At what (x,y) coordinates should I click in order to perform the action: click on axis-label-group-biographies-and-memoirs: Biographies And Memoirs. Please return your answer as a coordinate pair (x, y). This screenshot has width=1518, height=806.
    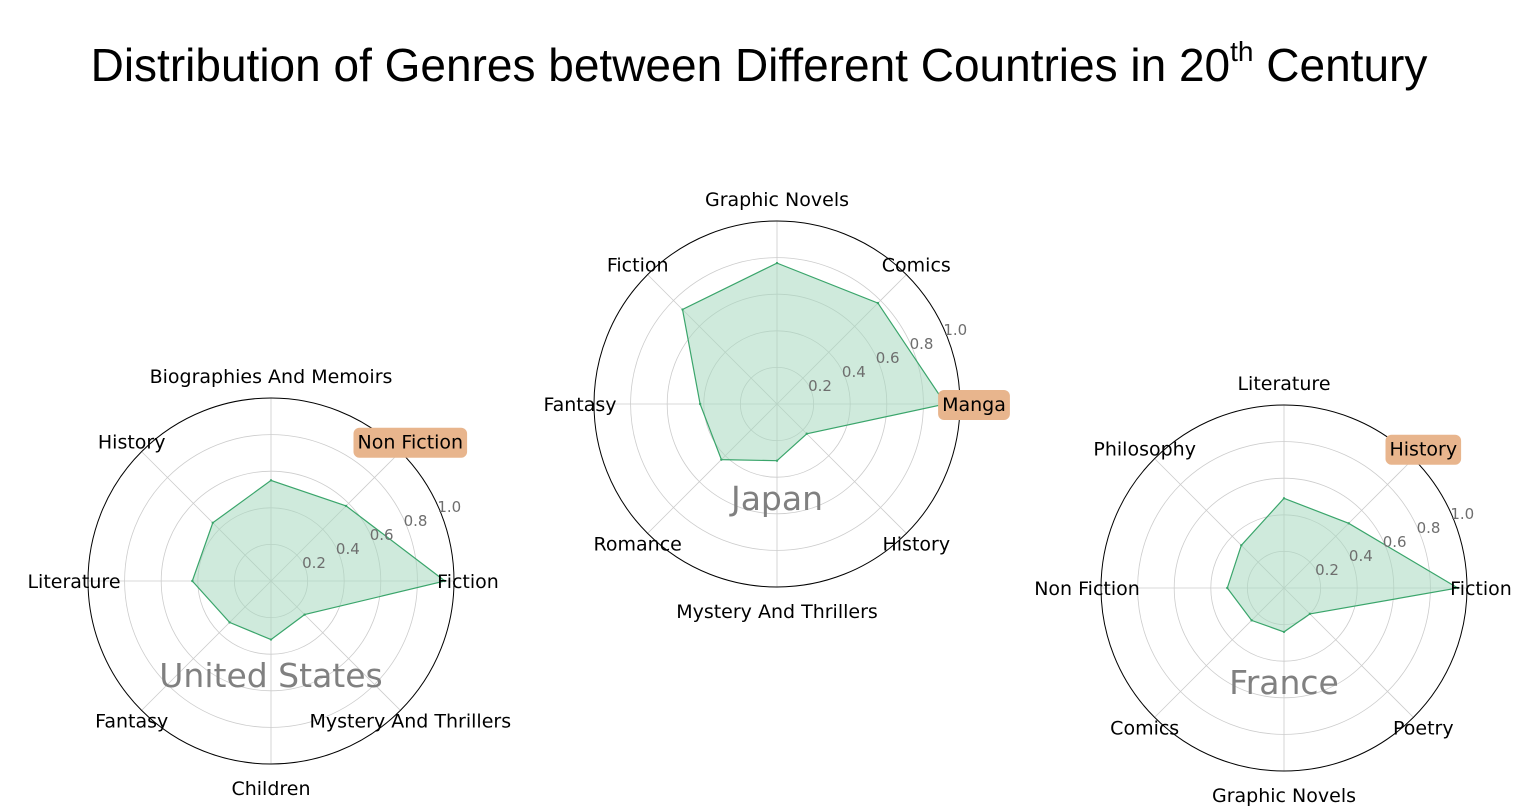
    Looking at the image, I should click on (271, 377).